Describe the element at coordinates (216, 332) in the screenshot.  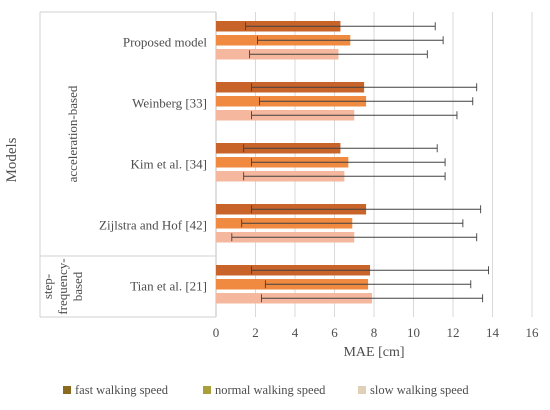
I see `x-tick-label: 0` at that location.